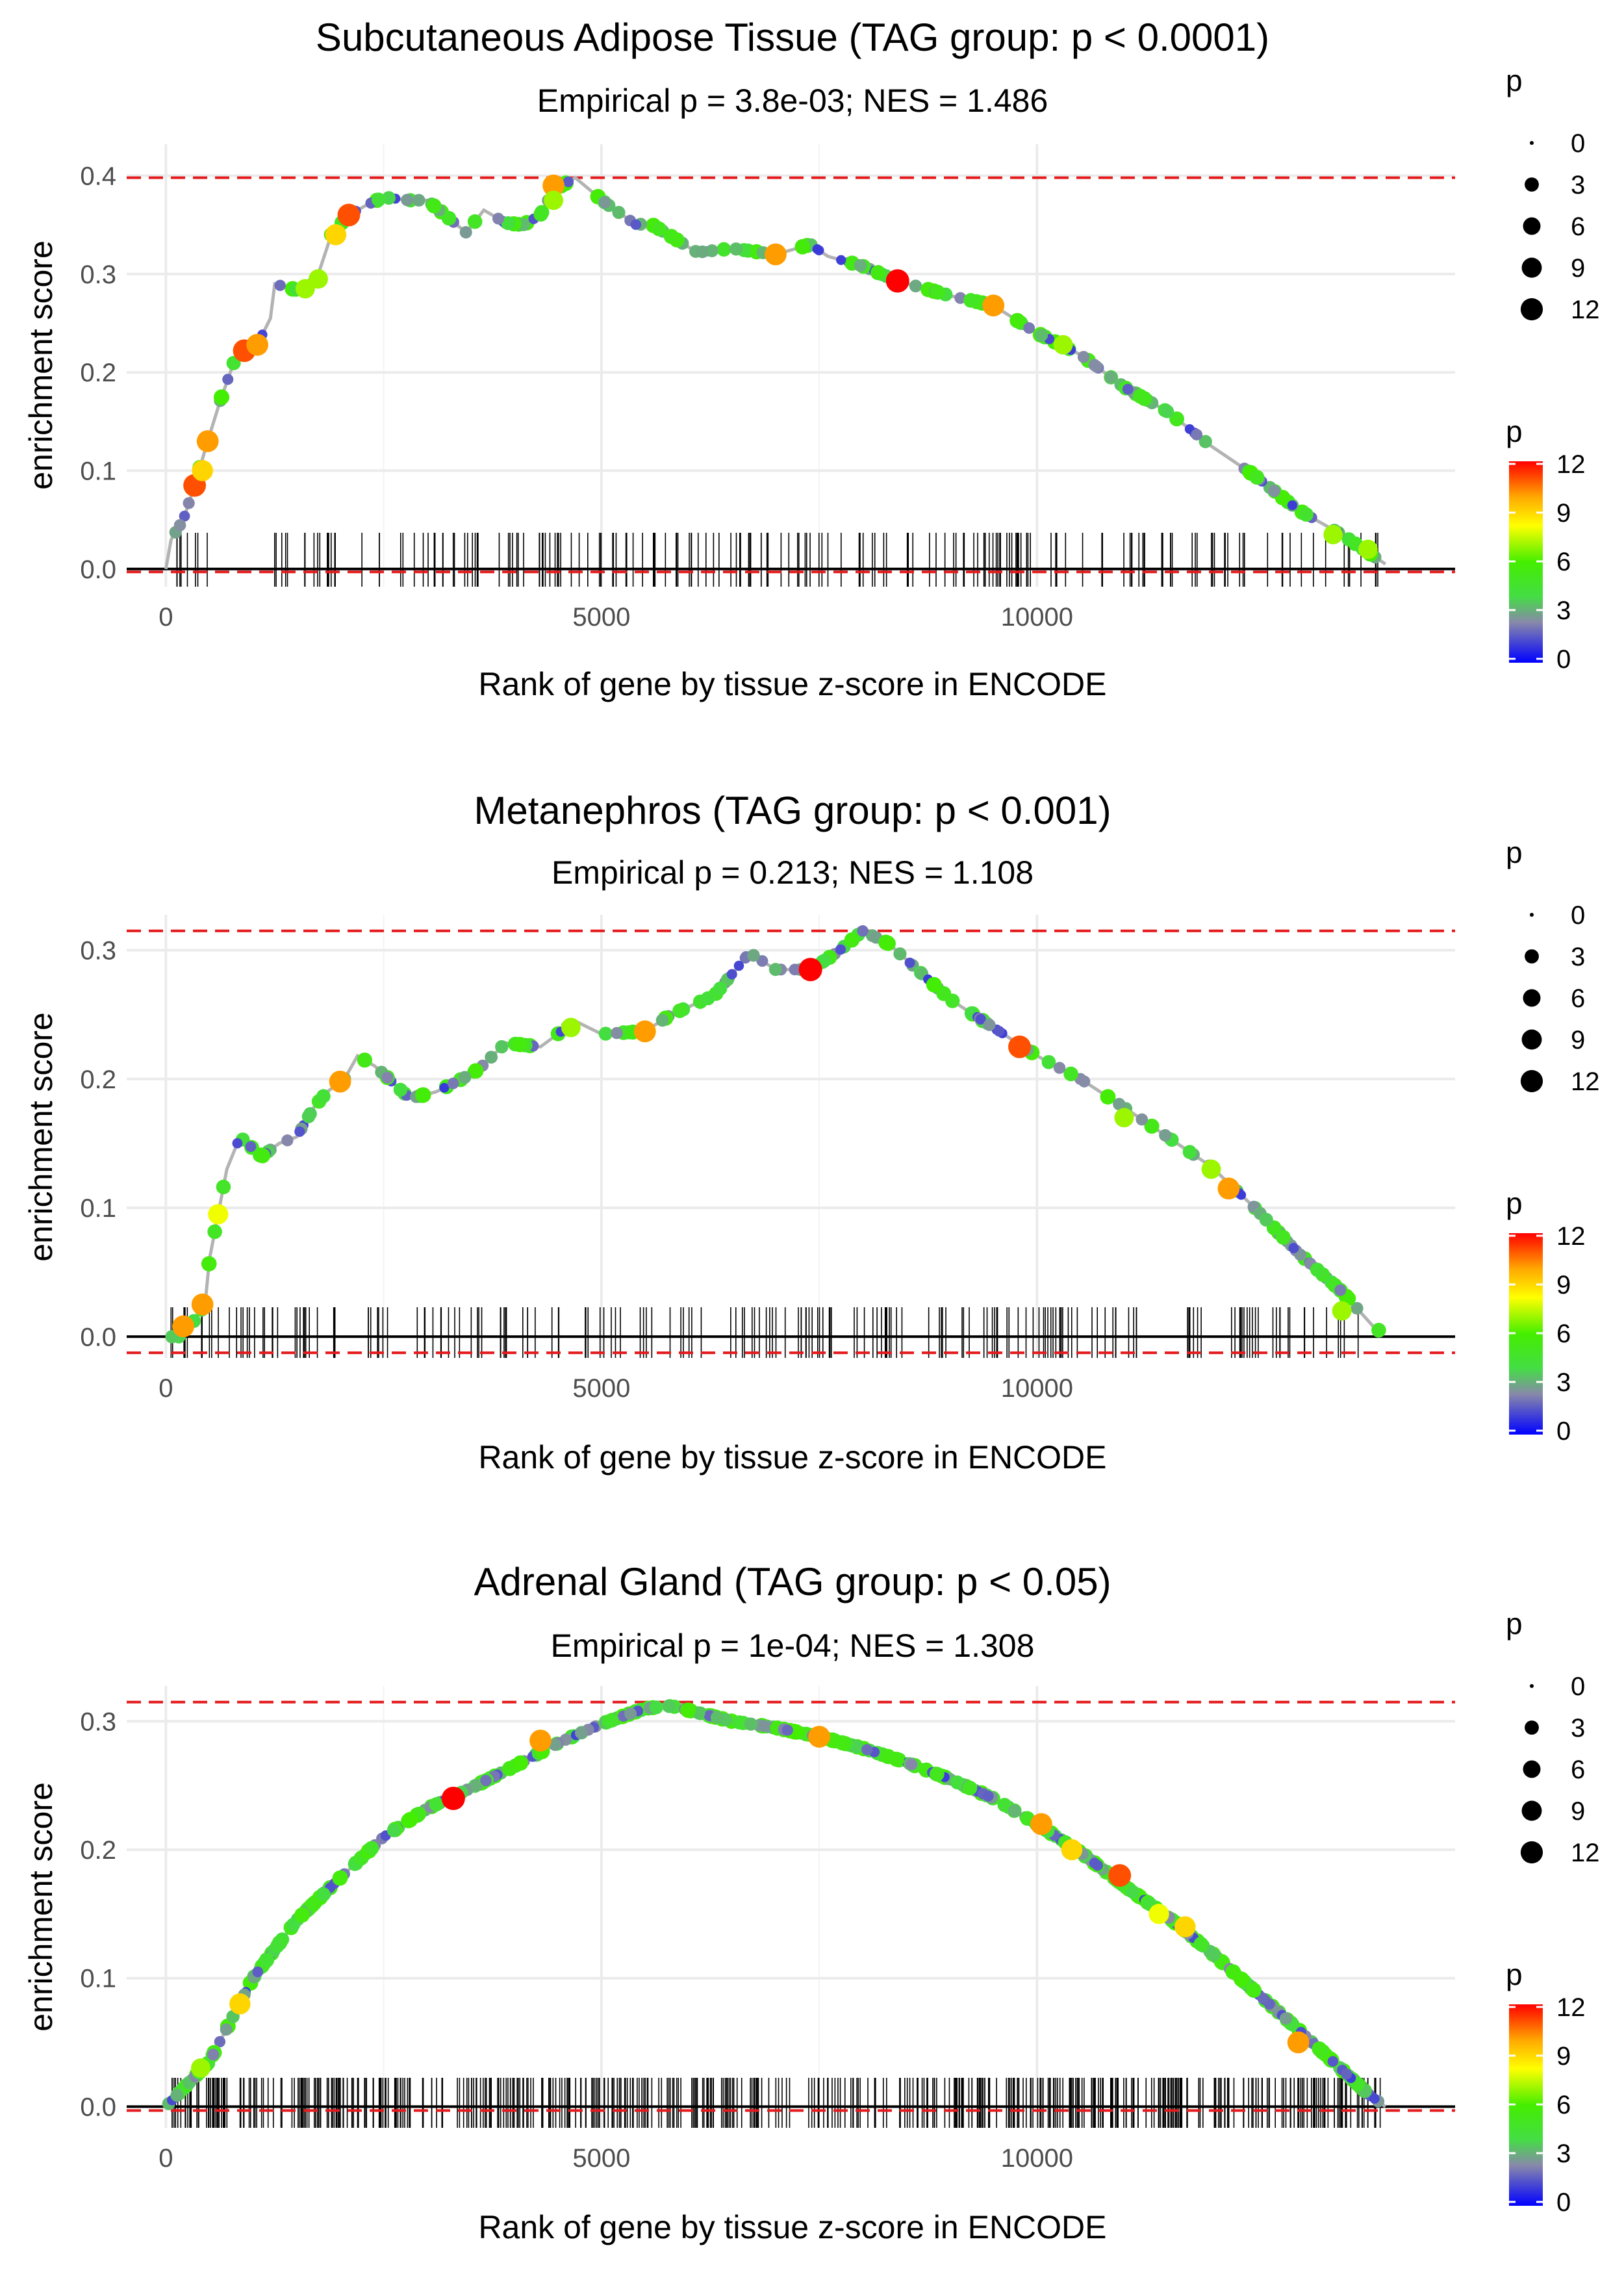  What do you see at coordinates (98, 2107) in the screenshot?
I see `y-tick-label: 0.0` at bounding box center [98, 2107].